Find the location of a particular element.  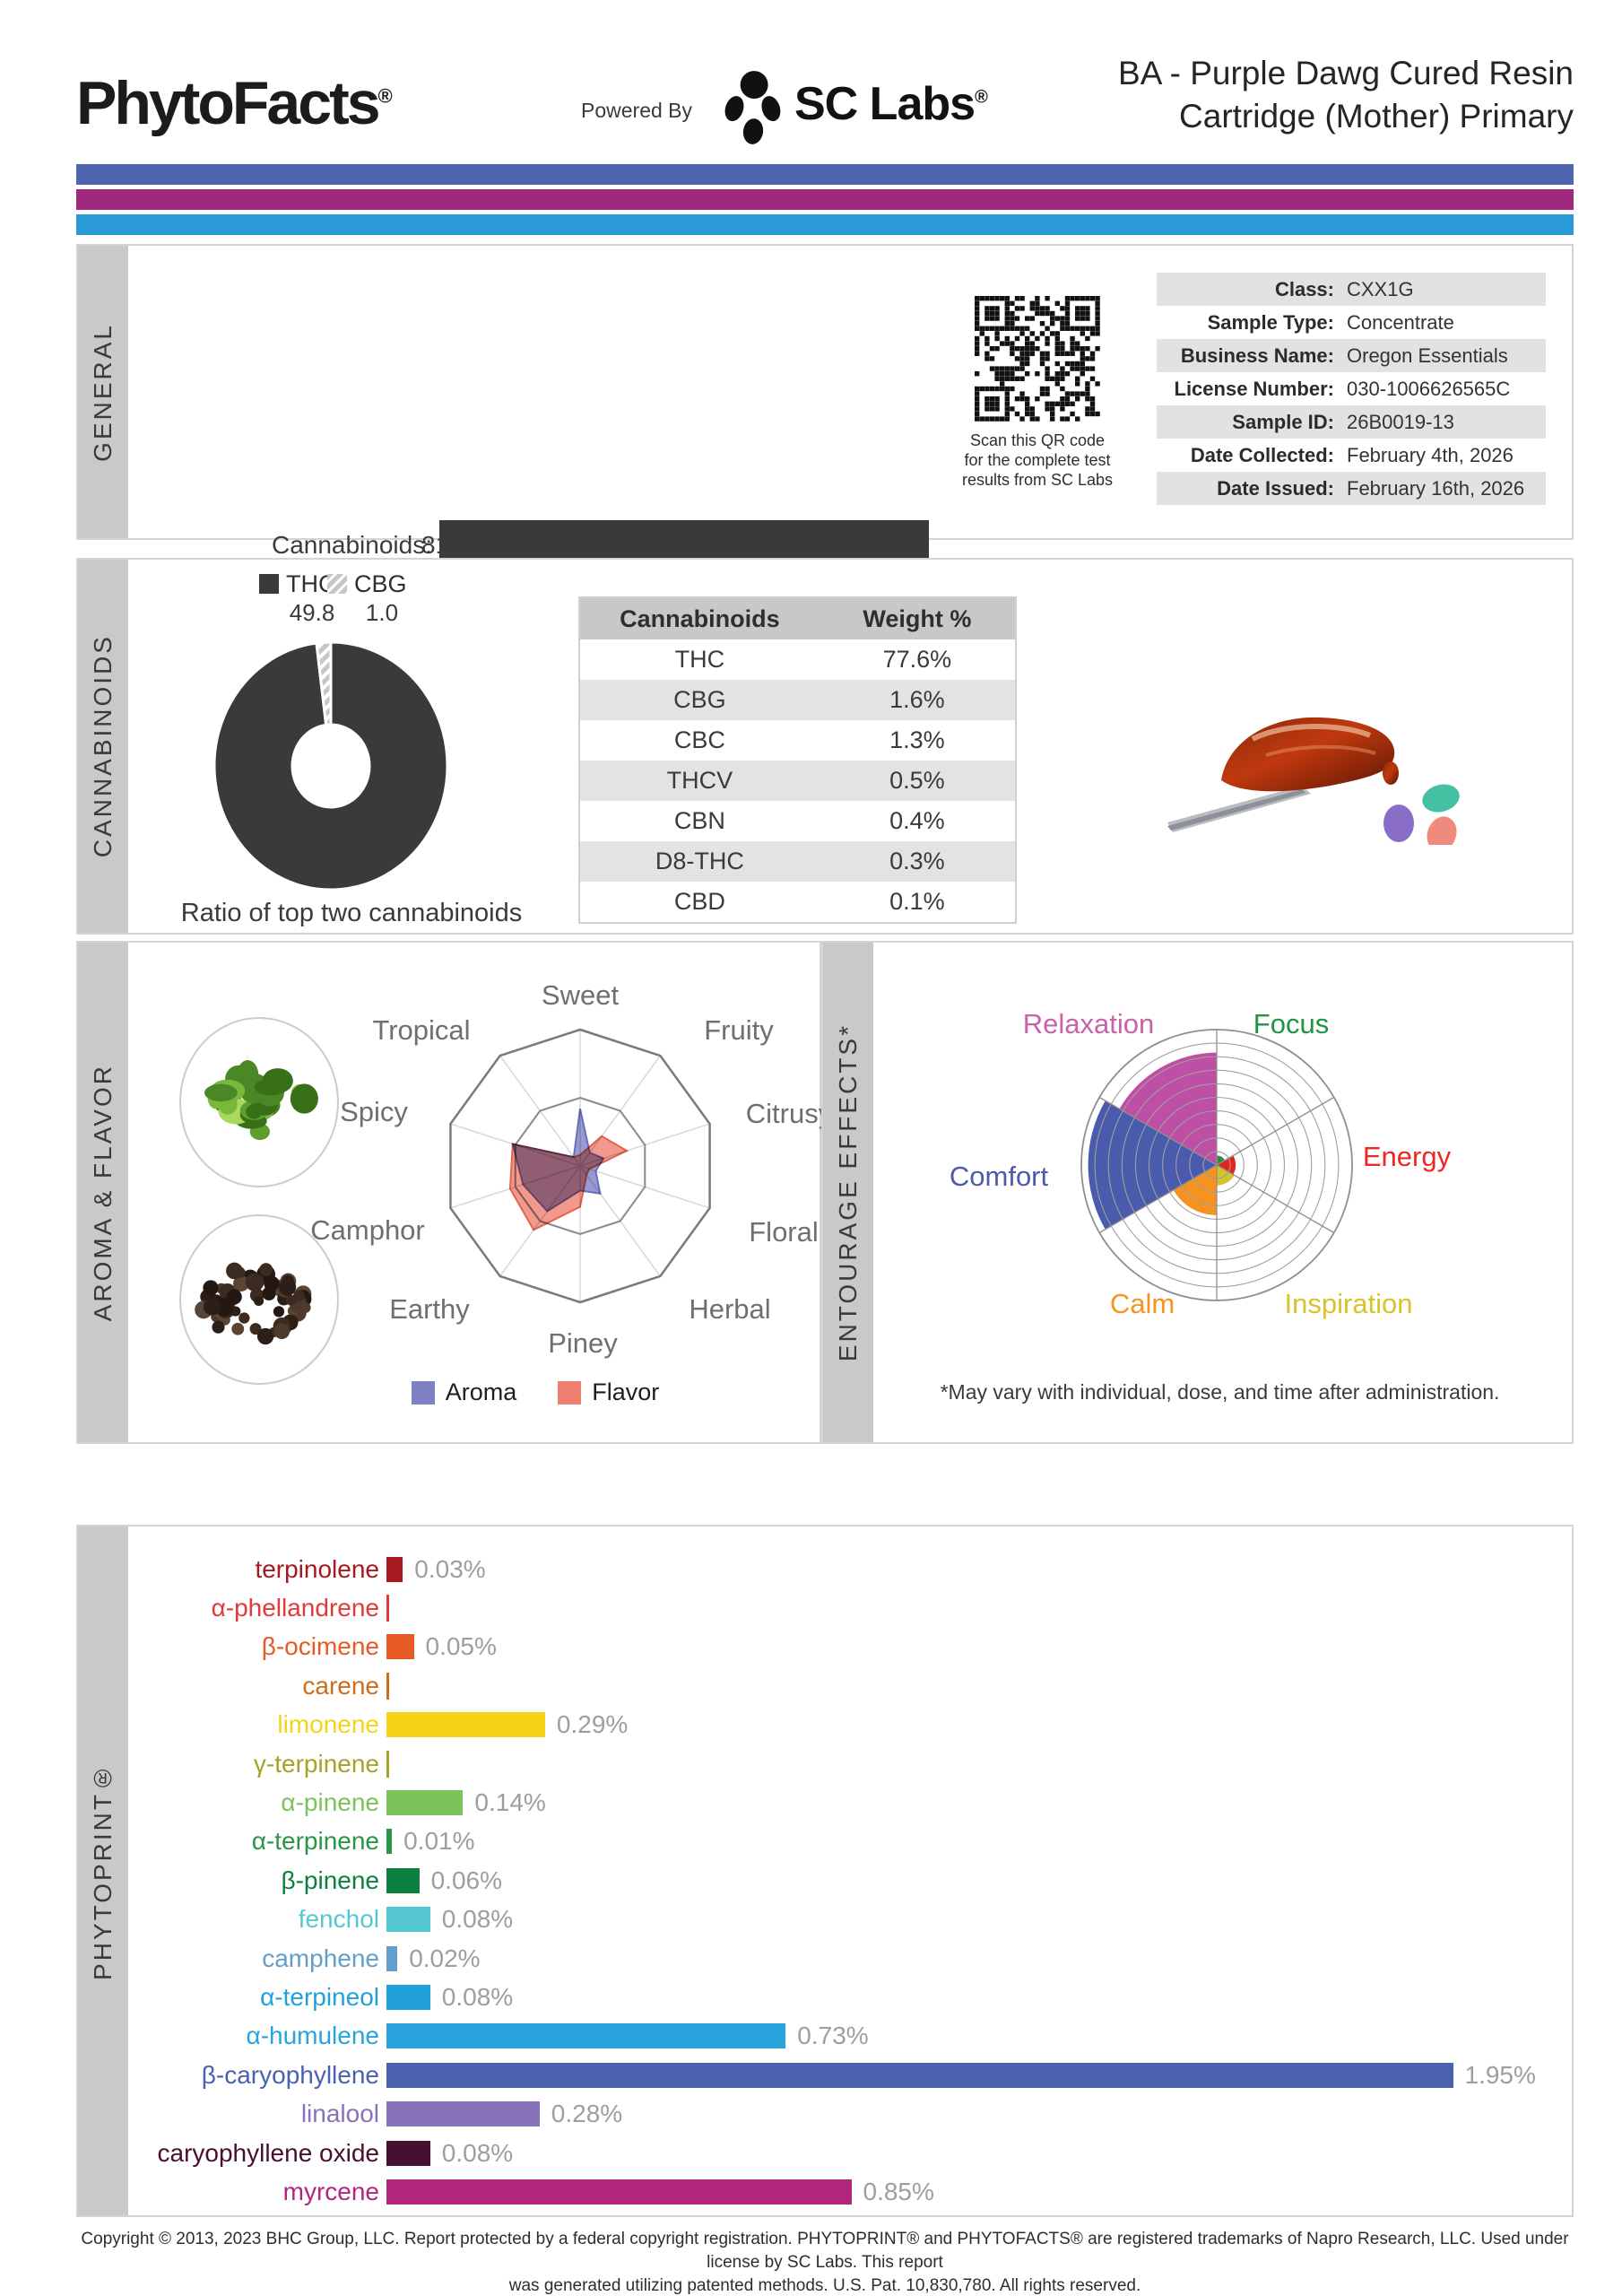

info-row: Date Issued: February 16th, 2026 is located at coordinates (1351, 488).